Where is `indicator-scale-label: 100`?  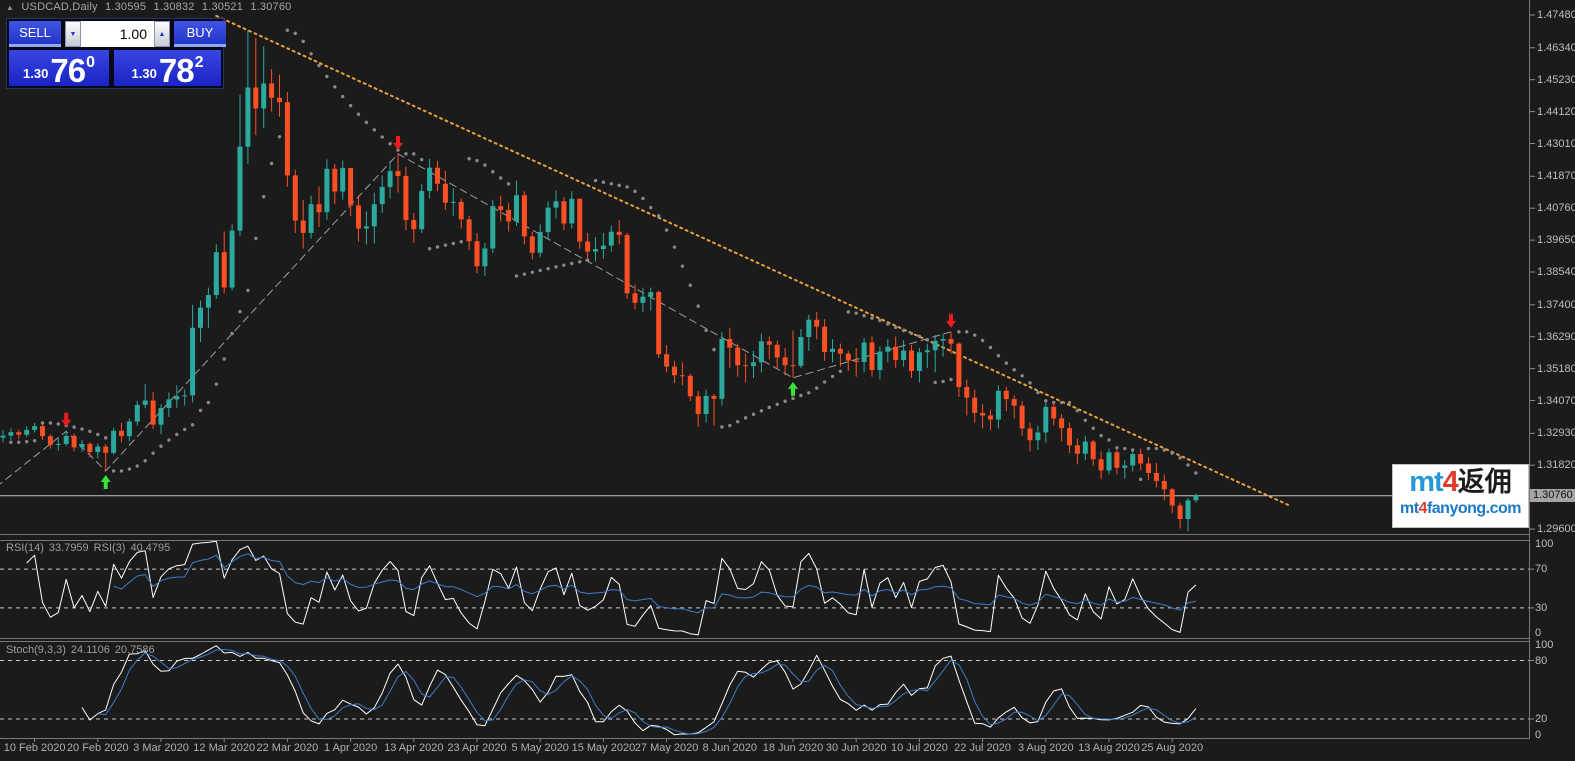 indicator-scale-label: 100 is located at coordinates (1544, 544).